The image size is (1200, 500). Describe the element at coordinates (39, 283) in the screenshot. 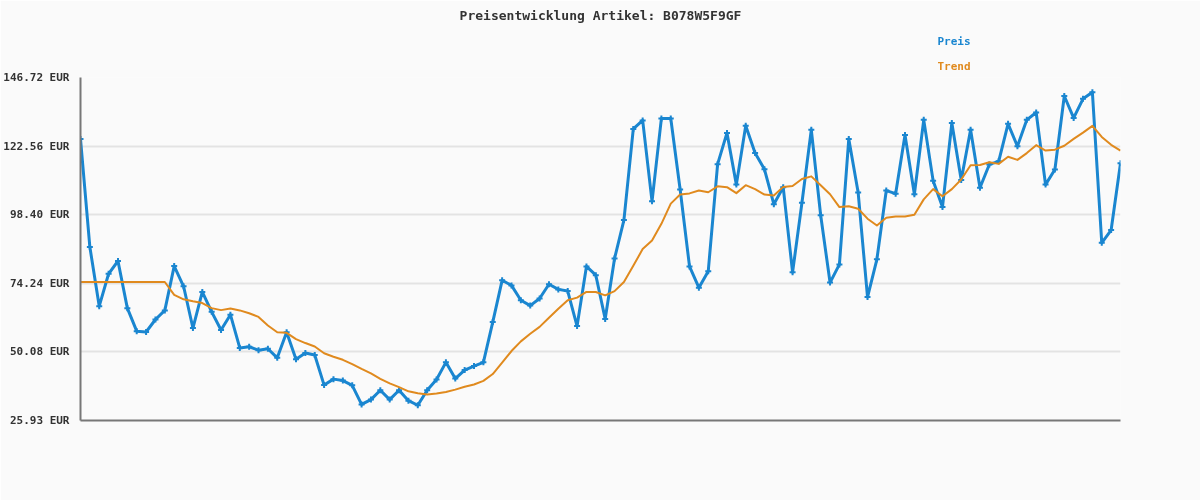

I see `y-tick-label: 74.24 EUR` at that location.